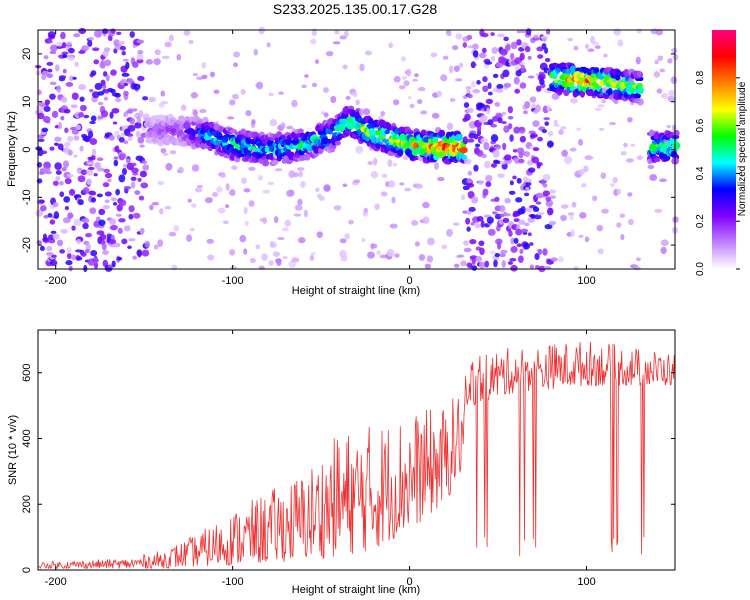 The image size is (750, 600). What do you see at coordinates (555, 96) in the screenshot?
I see `spectrogram-cell-1990` at bounding box center [555, 96].